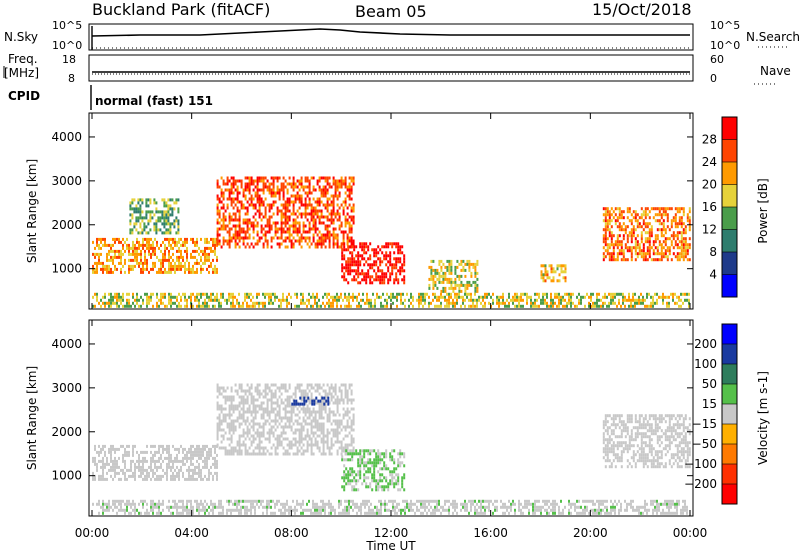 This screenshot has width=800, height=558. Describe the element at coordinates (713, 252) in the screenshot. I see `colorbar-tick-label: 8` at that location.